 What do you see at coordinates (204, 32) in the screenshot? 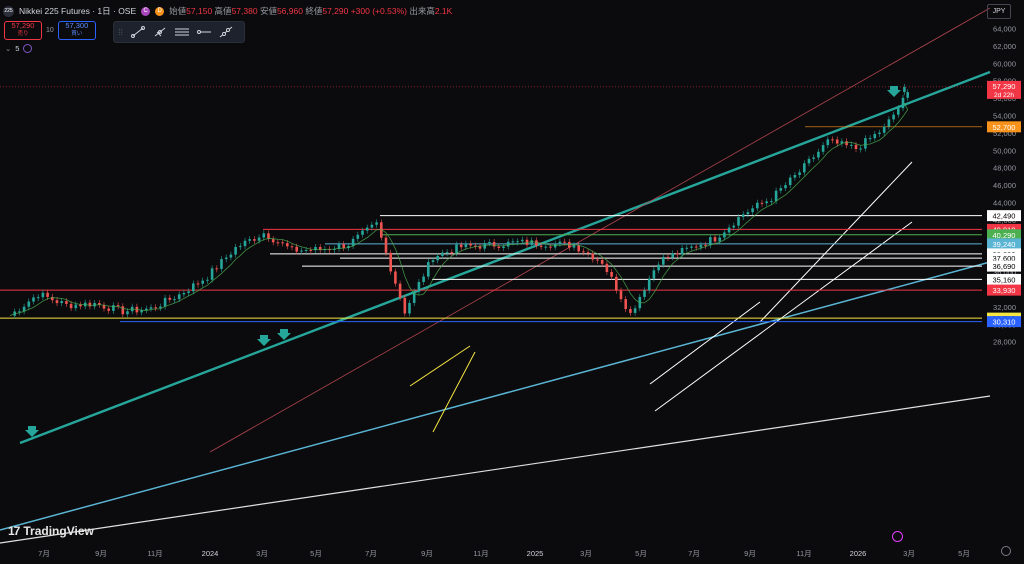
I see `horizontal-ray-icon` at bounding box center [204, 32].